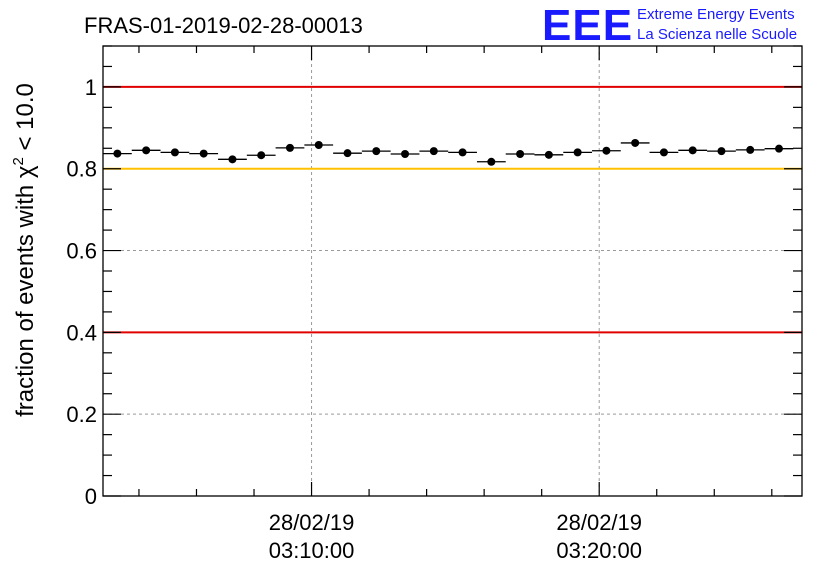 The width and height of the screenshot is (836, 572). What do you see at coordinates (717, 34) in the screenshot?
I see `logo-line-2: La Scienza nelle Scuole` at bounding box center [717, 34].